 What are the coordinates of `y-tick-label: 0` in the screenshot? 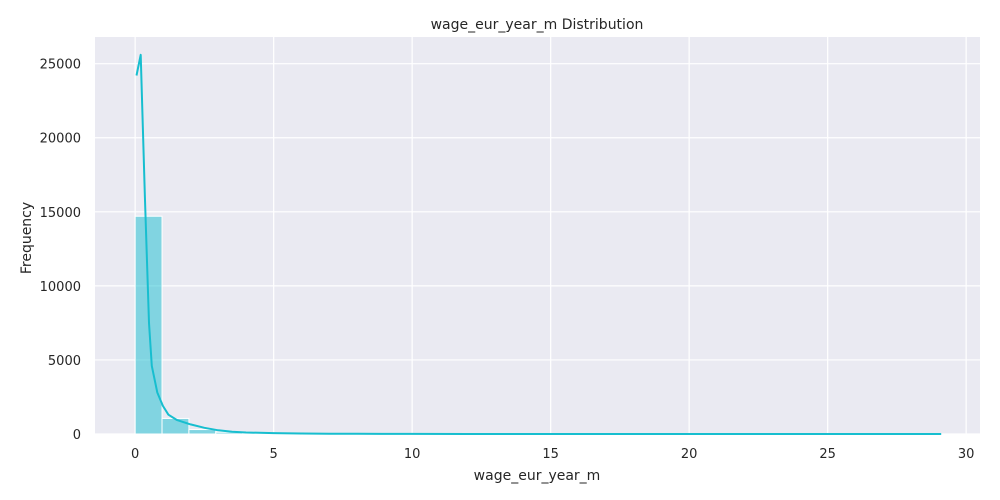 It's located at (77, 435).